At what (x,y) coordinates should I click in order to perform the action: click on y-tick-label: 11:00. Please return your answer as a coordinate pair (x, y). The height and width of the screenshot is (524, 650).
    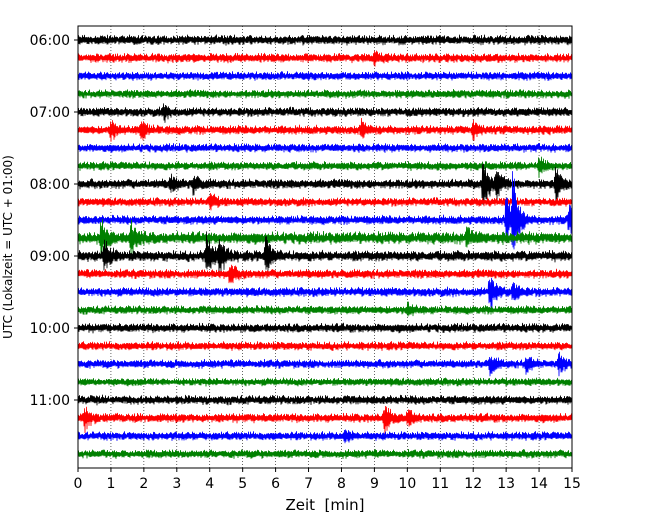
    Looking at the image, I should click on (50, 401).